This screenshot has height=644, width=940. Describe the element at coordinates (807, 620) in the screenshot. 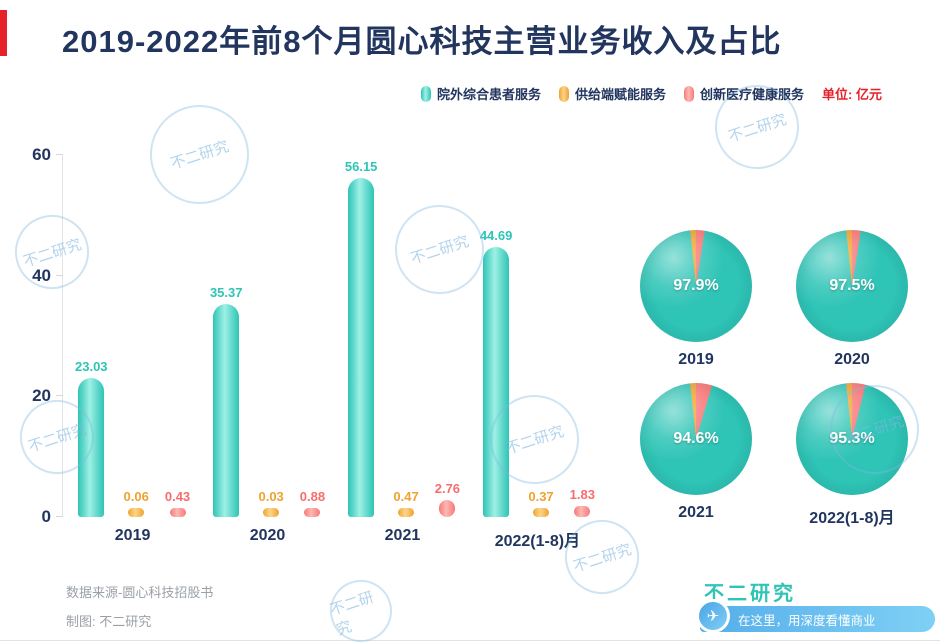

I see `brand-slogan: 在这里，用深度看懂商业` at that location.